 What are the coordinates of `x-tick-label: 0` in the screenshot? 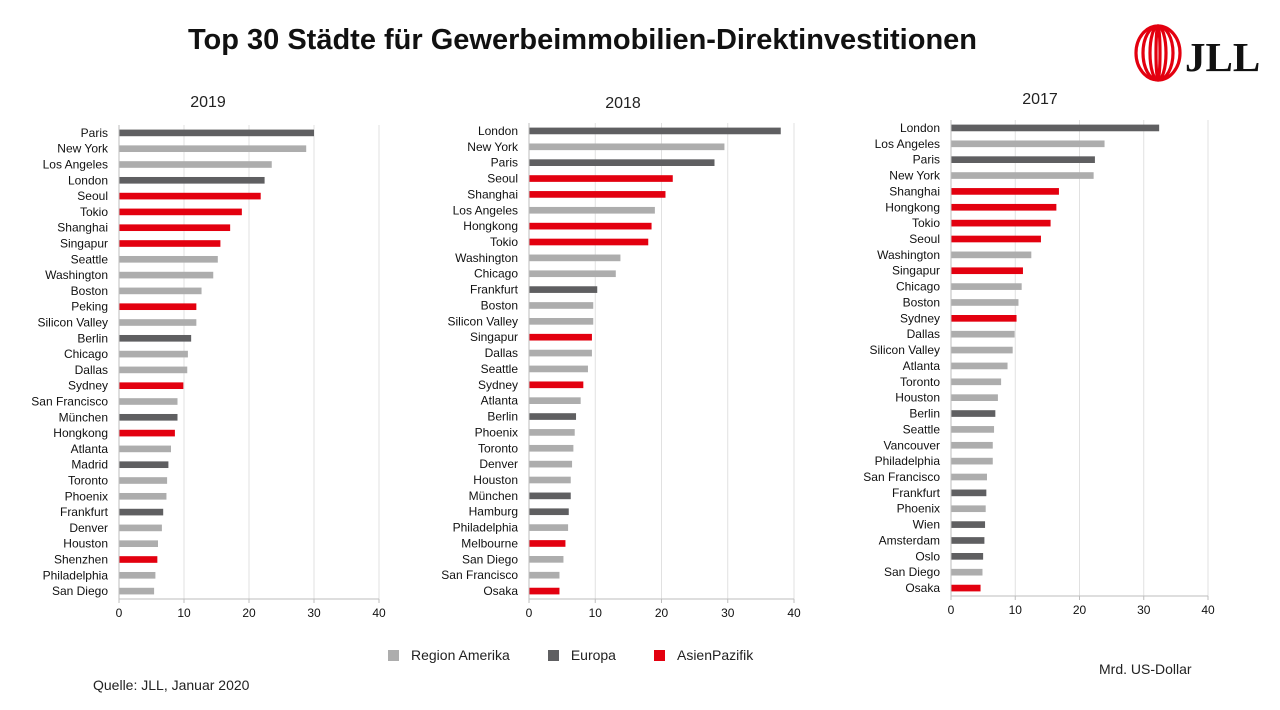 It's located at (529, 613).